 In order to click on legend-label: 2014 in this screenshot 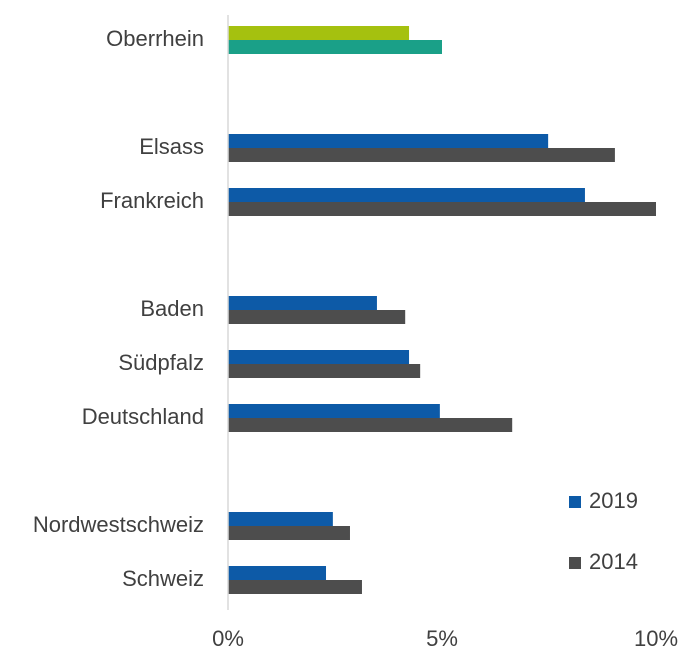, I will do `click(613, 561)`.